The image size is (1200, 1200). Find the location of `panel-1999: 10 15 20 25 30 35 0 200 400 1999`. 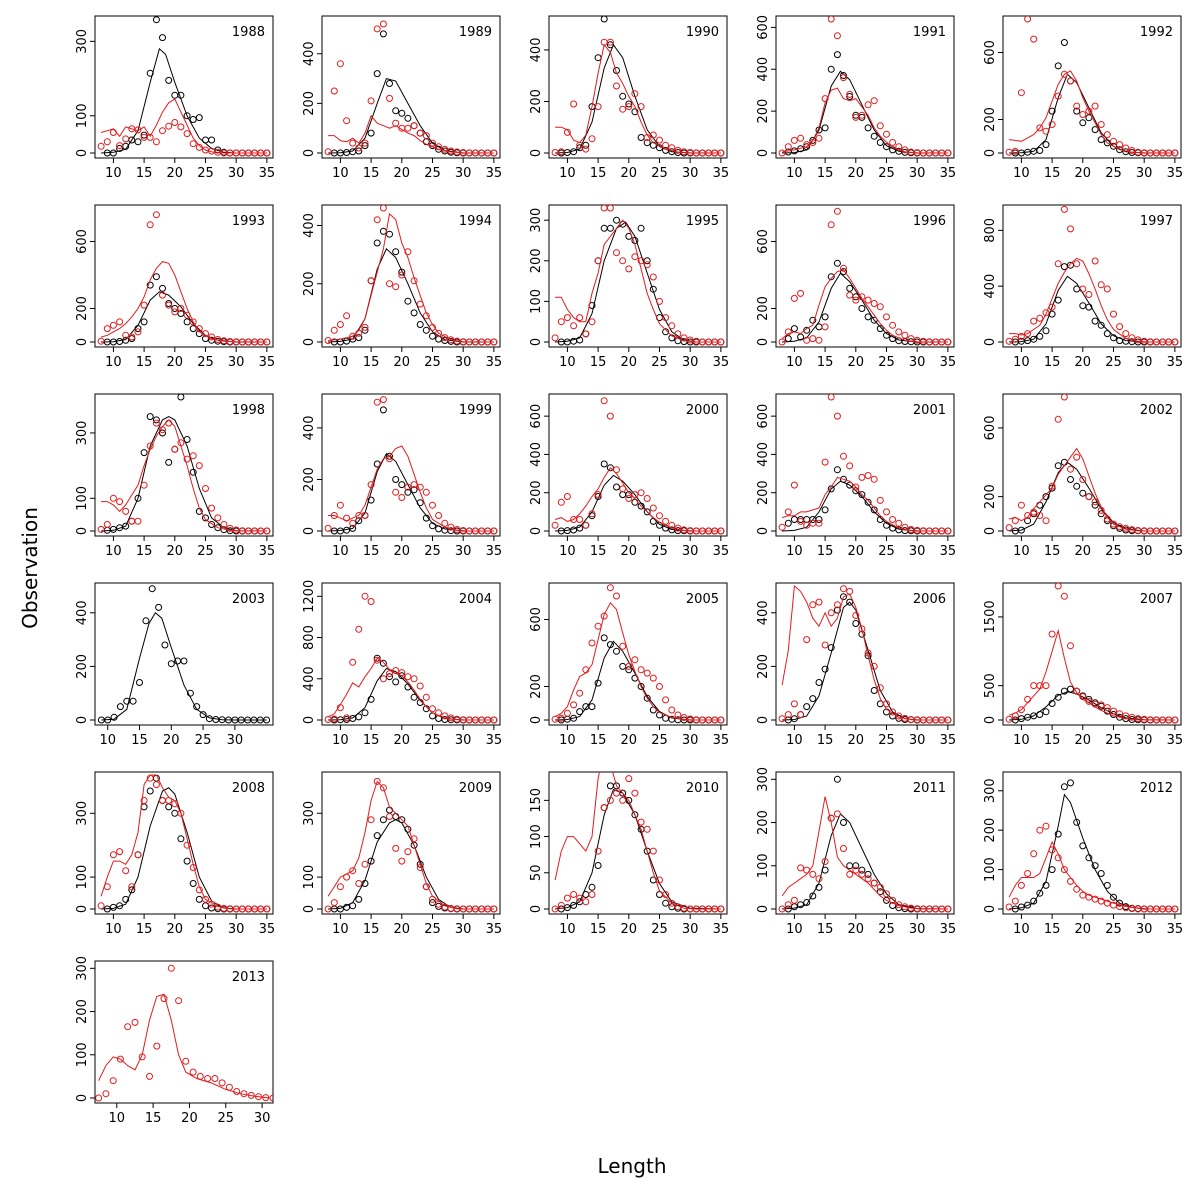

panel-1999: 10 15 20 25 30 35 0 200 400 1999 is located at coordinates (402, 476).